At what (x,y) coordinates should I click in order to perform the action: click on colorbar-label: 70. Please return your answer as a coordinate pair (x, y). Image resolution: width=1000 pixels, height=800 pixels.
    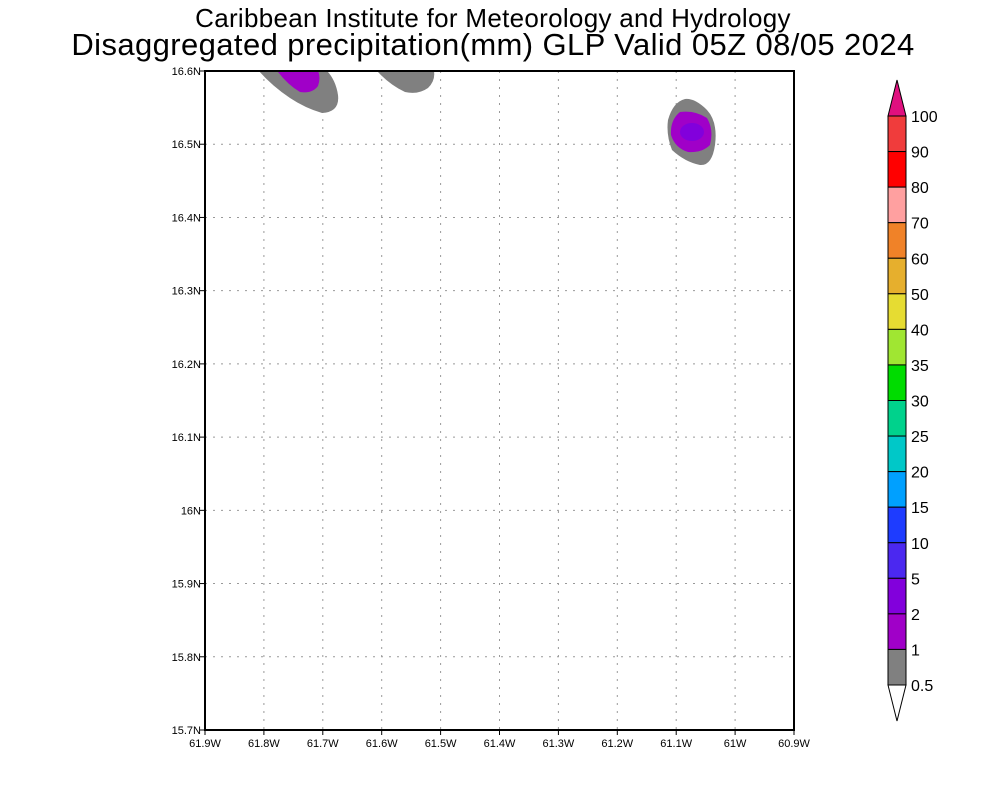
    Looking at the image, I should click on (920, 224).